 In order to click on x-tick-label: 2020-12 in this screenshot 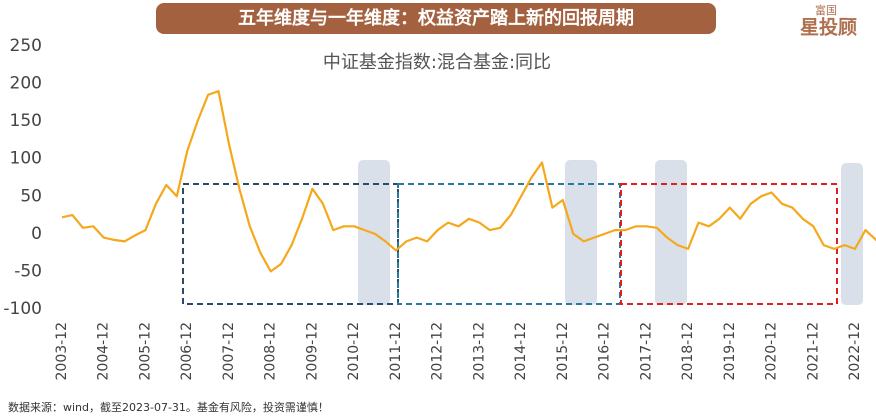, I will do `click(772, 351)`.